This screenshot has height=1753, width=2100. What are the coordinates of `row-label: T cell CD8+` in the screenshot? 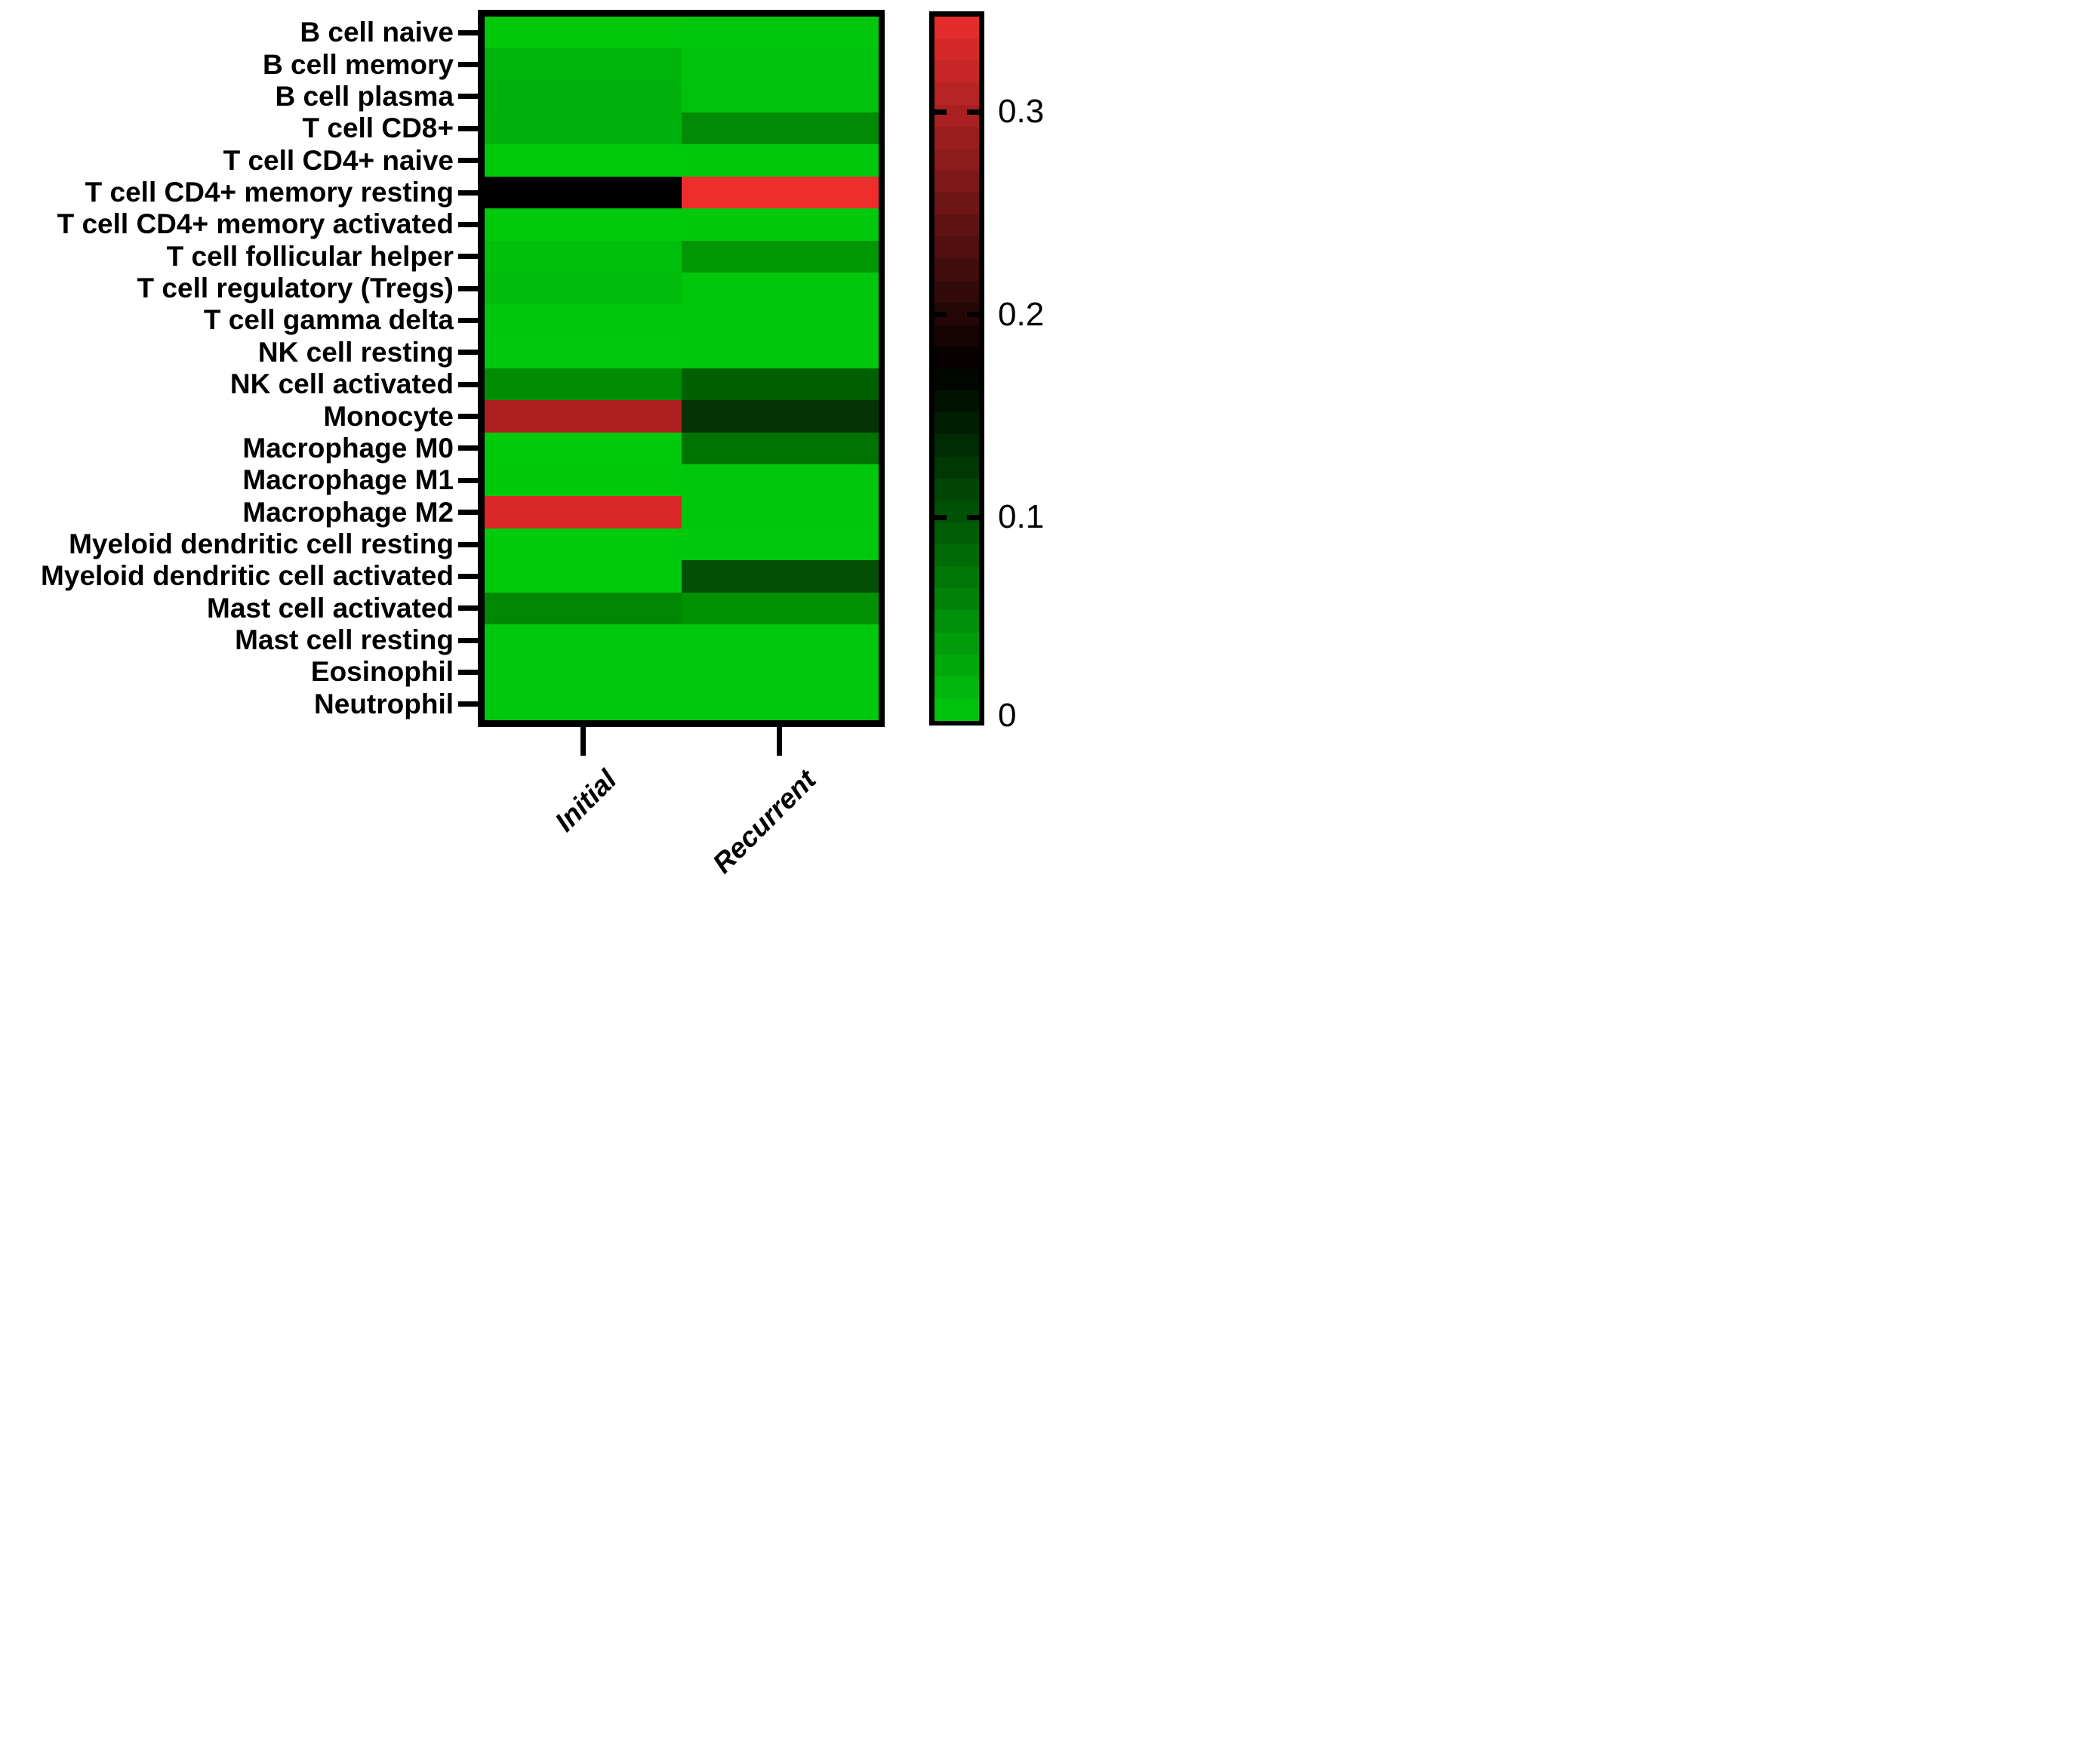 It's located at (378, 128).